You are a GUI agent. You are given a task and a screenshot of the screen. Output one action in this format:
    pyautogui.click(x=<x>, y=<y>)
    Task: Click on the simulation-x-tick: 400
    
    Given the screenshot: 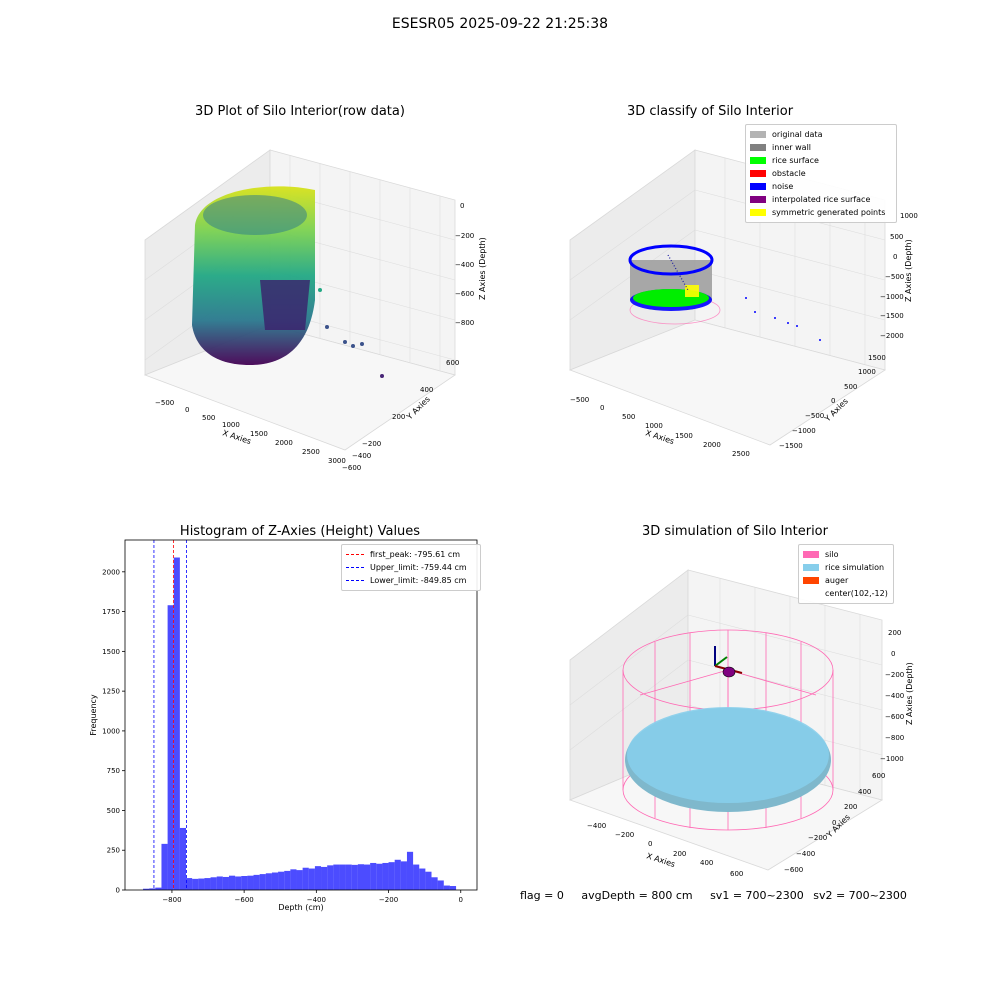 What is the action you would take?
    pyautogui.click(x=706, y=863)
    